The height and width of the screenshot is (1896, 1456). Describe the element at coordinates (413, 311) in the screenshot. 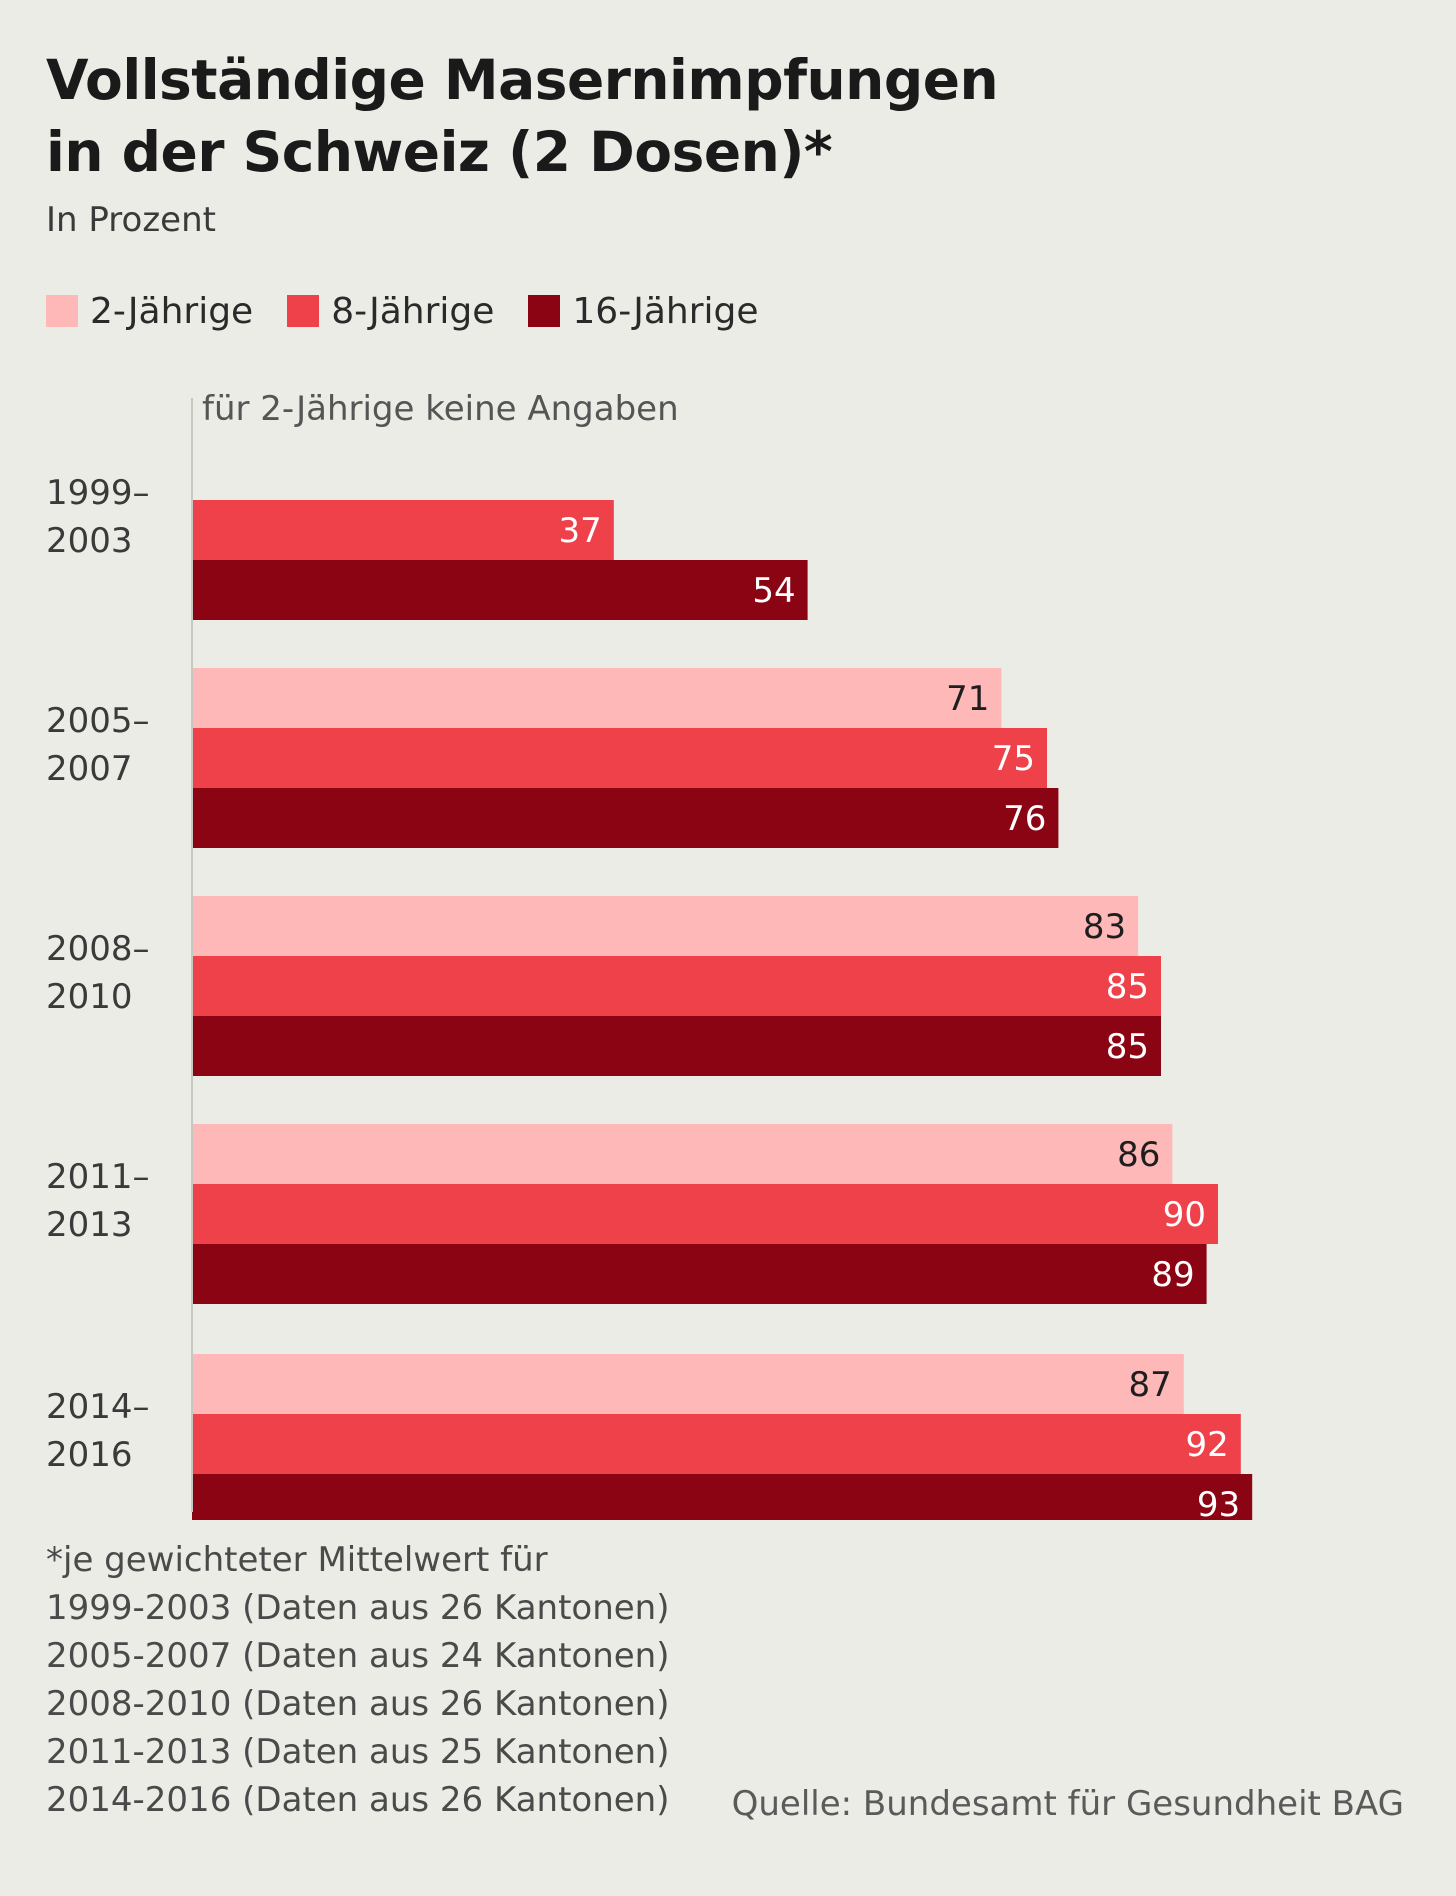

I see `legend-label-8-jaehrige: 8-Jährige` at that location.